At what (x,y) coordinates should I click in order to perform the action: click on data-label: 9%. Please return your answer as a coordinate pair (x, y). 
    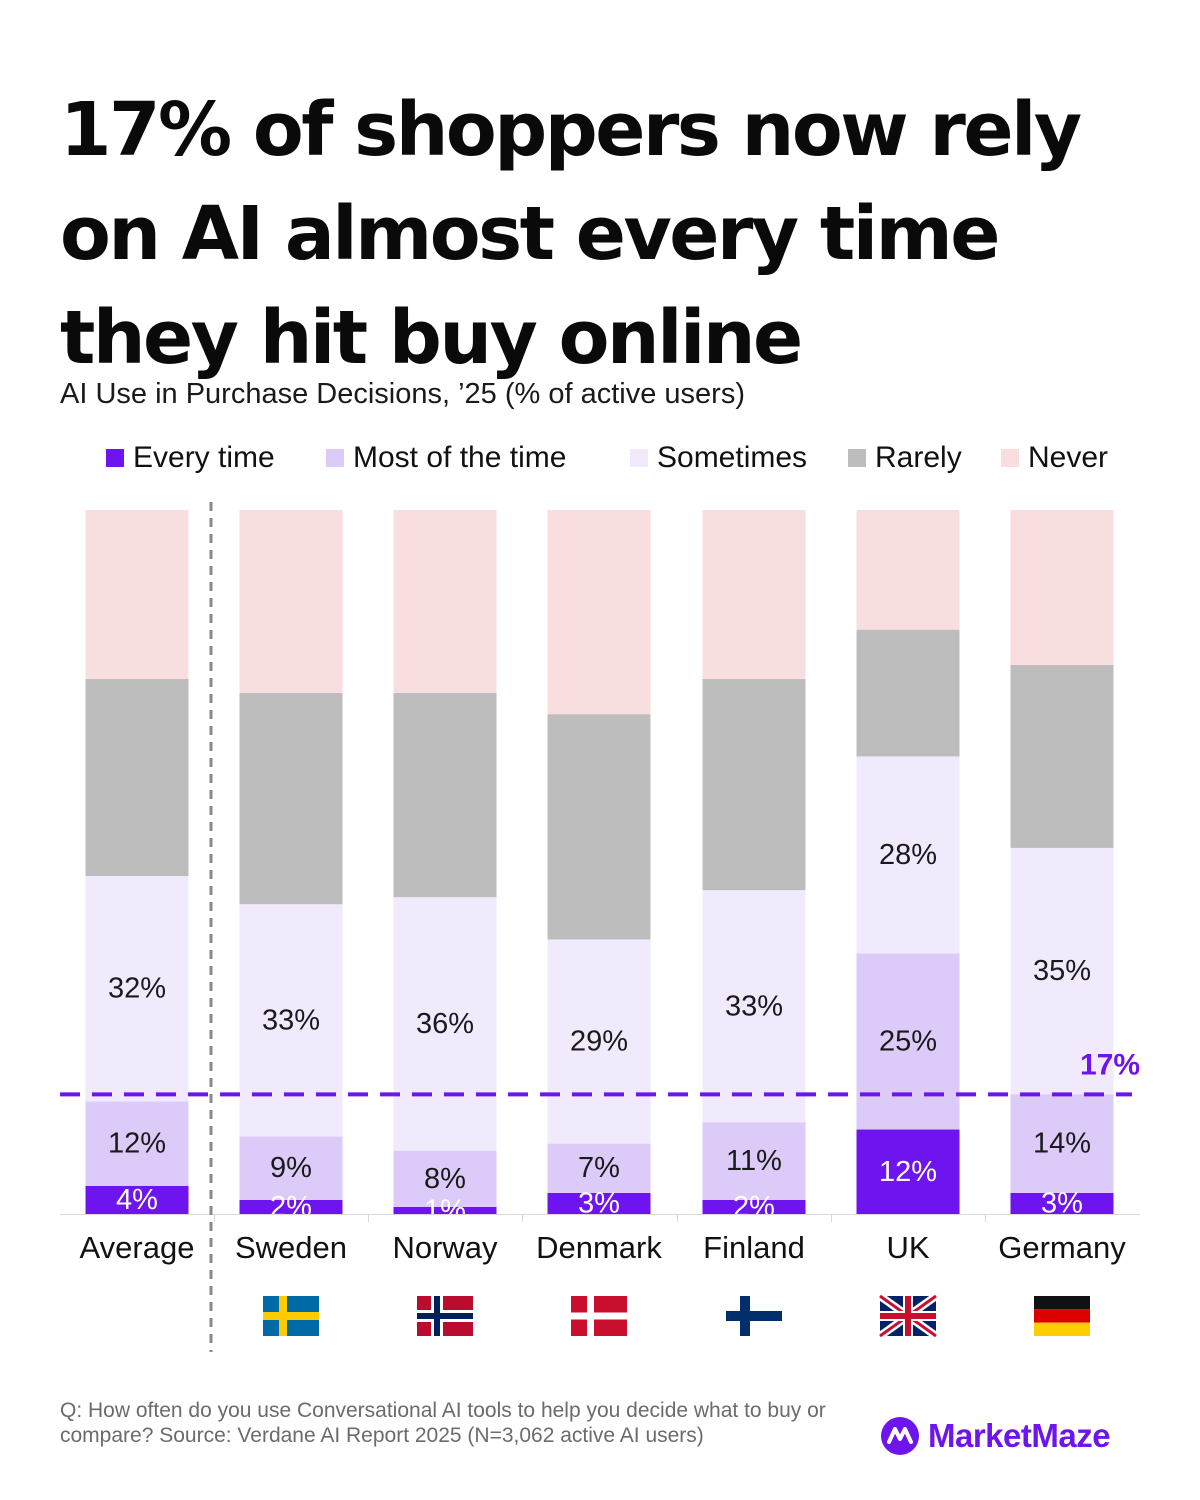
    Looking at the image, I should click on (291, 1168).